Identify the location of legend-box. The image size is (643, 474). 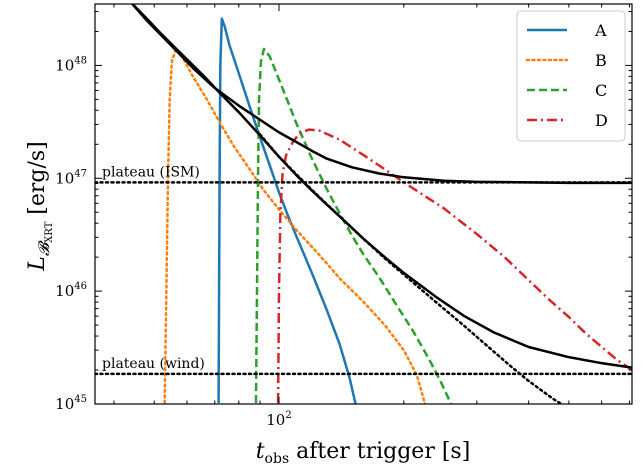
(571, 76).